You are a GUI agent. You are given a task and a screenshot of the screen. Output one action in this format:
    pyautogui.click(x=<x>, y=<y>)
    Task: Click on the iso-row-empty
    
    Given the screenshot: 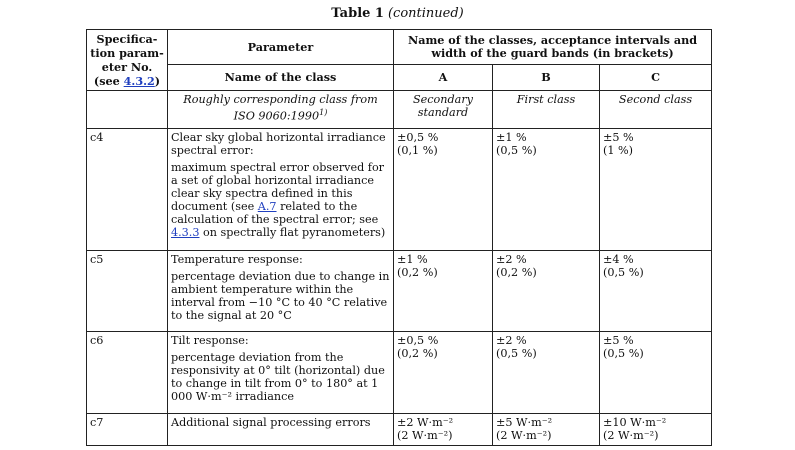 What is the action you would take?
    pyautogui.click(x=127, y=109)
    